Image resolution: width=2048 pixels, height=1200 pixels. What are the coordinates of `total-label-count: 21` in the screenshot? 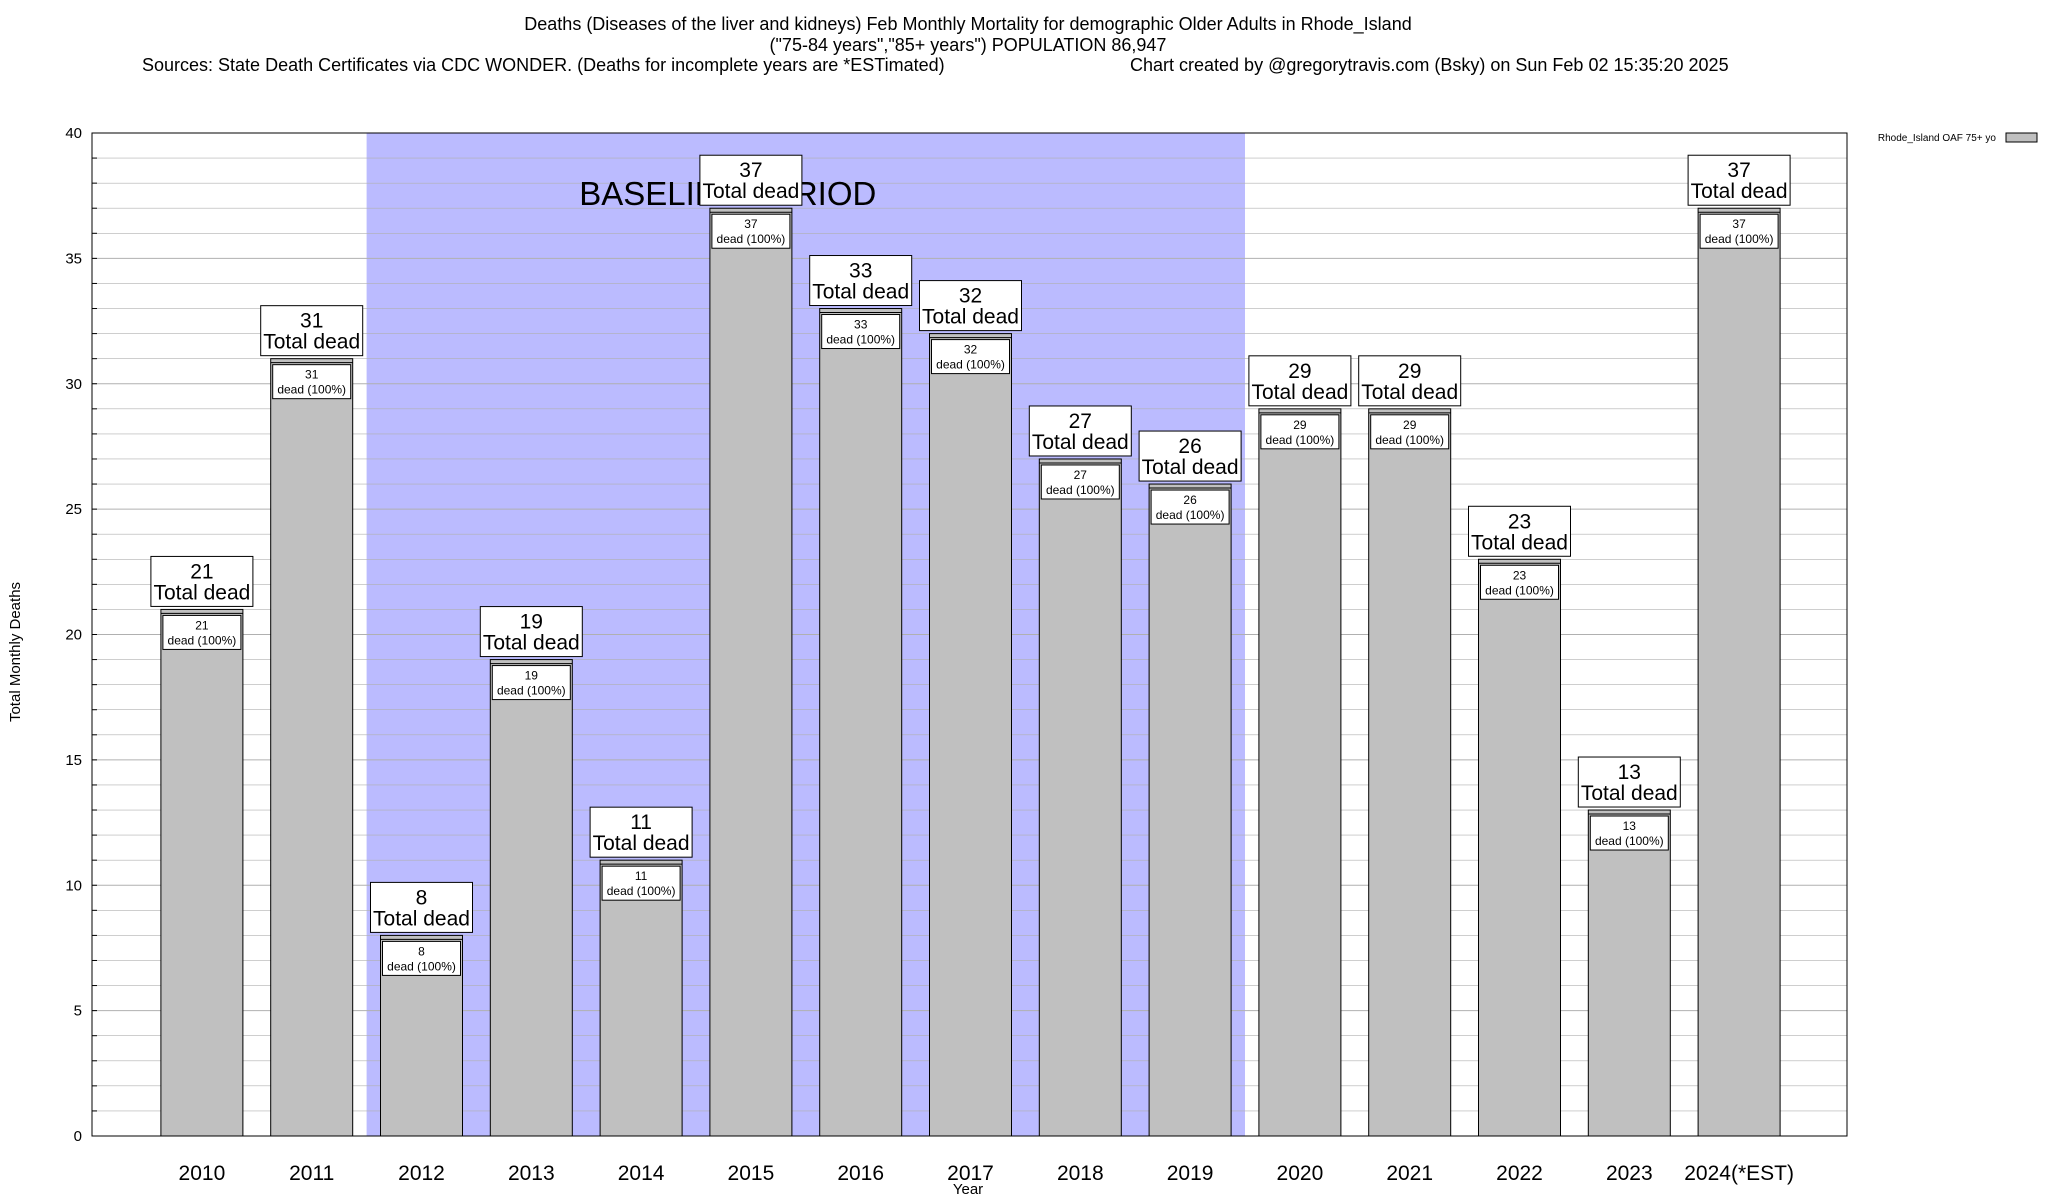 It's located at (201, 571).